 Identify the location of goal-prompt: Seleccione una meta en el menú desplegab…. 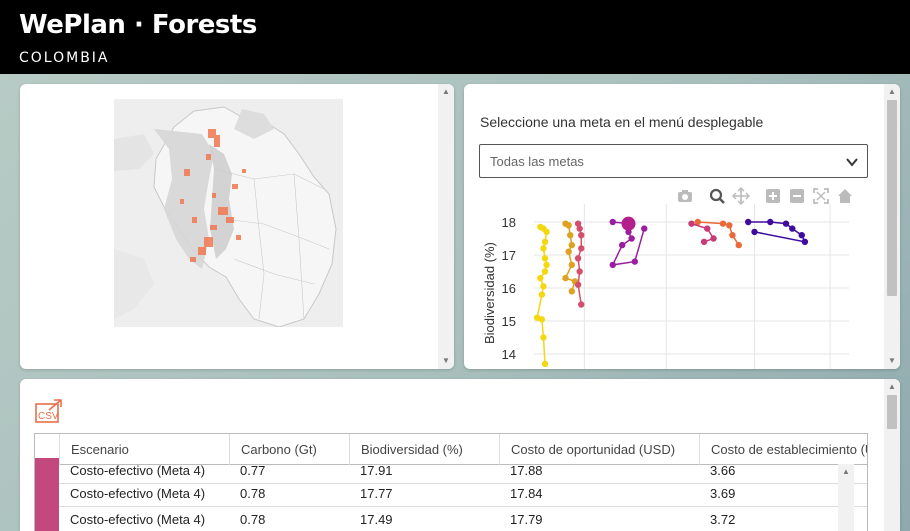
(622, 122).